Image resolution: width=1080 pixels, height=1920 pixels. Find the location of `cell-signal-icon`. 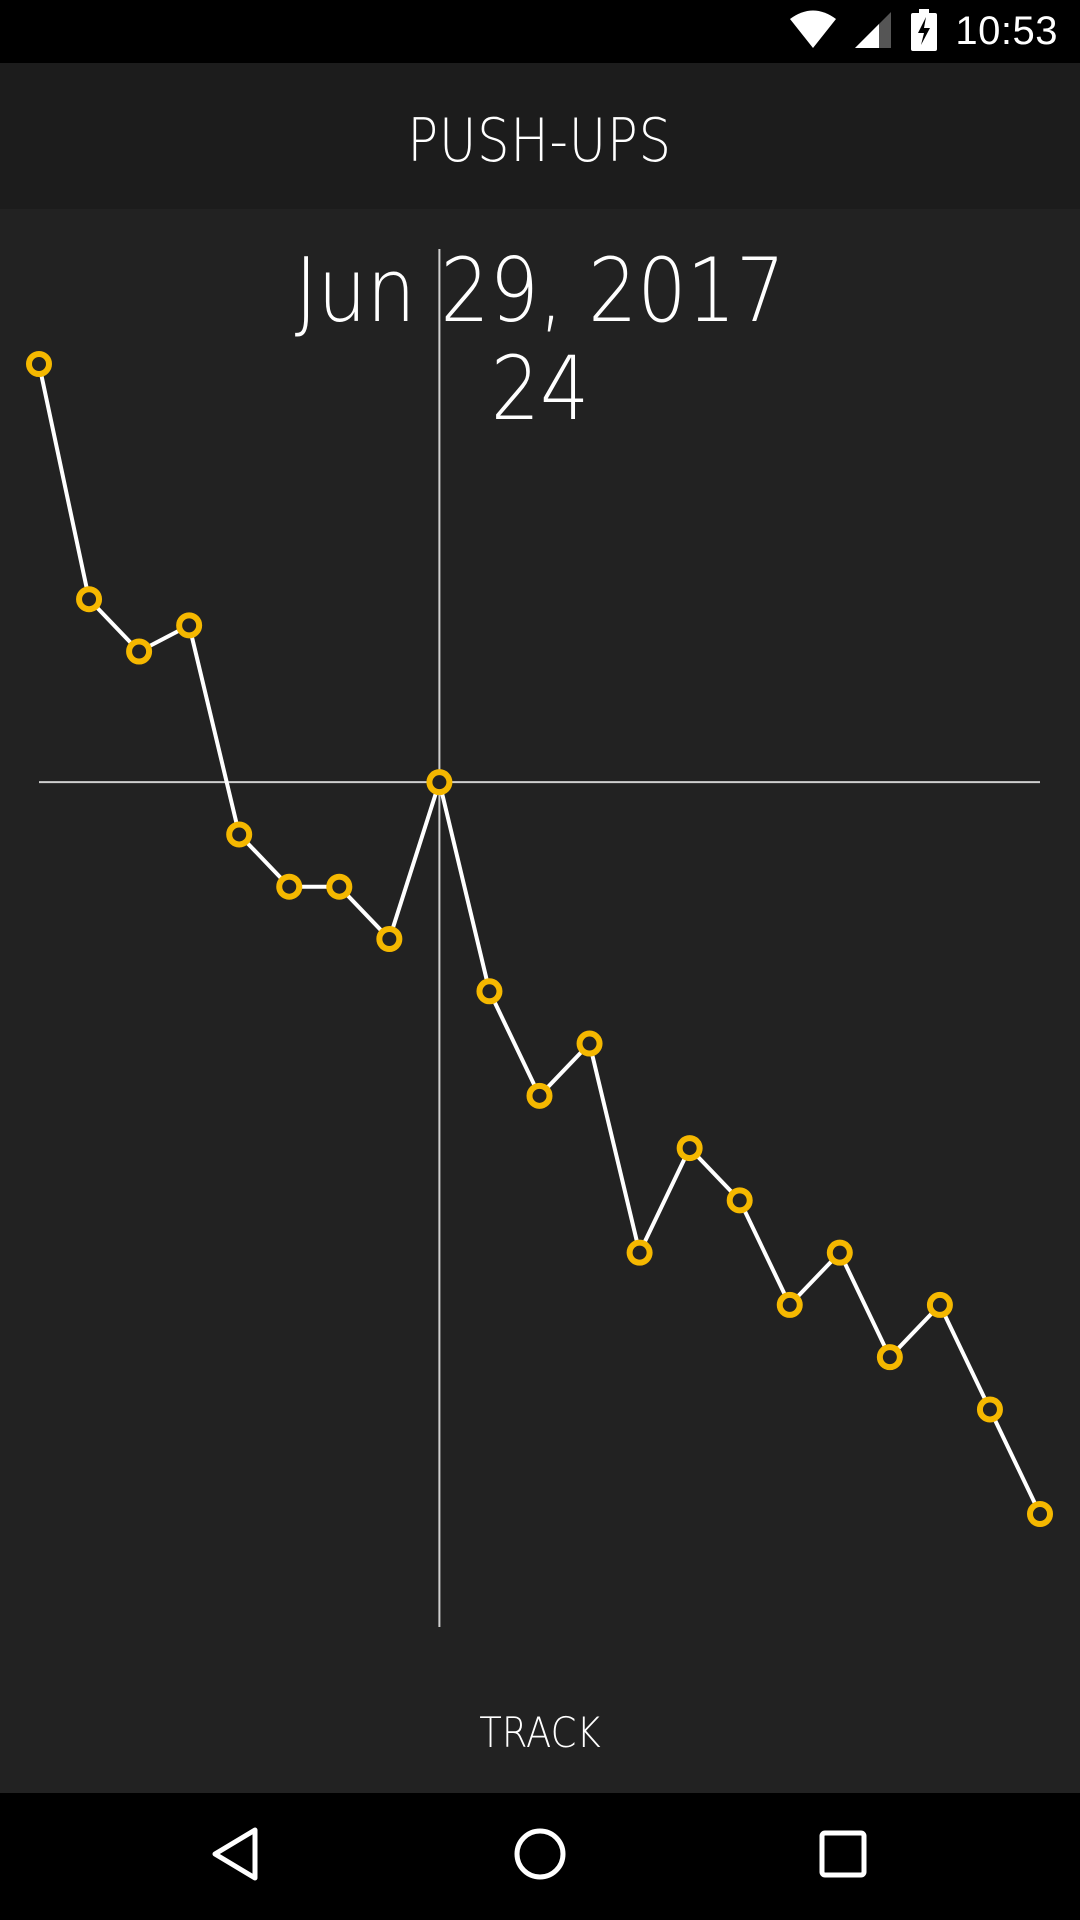

cell-signal-icon is located at coordinates (874, 32).